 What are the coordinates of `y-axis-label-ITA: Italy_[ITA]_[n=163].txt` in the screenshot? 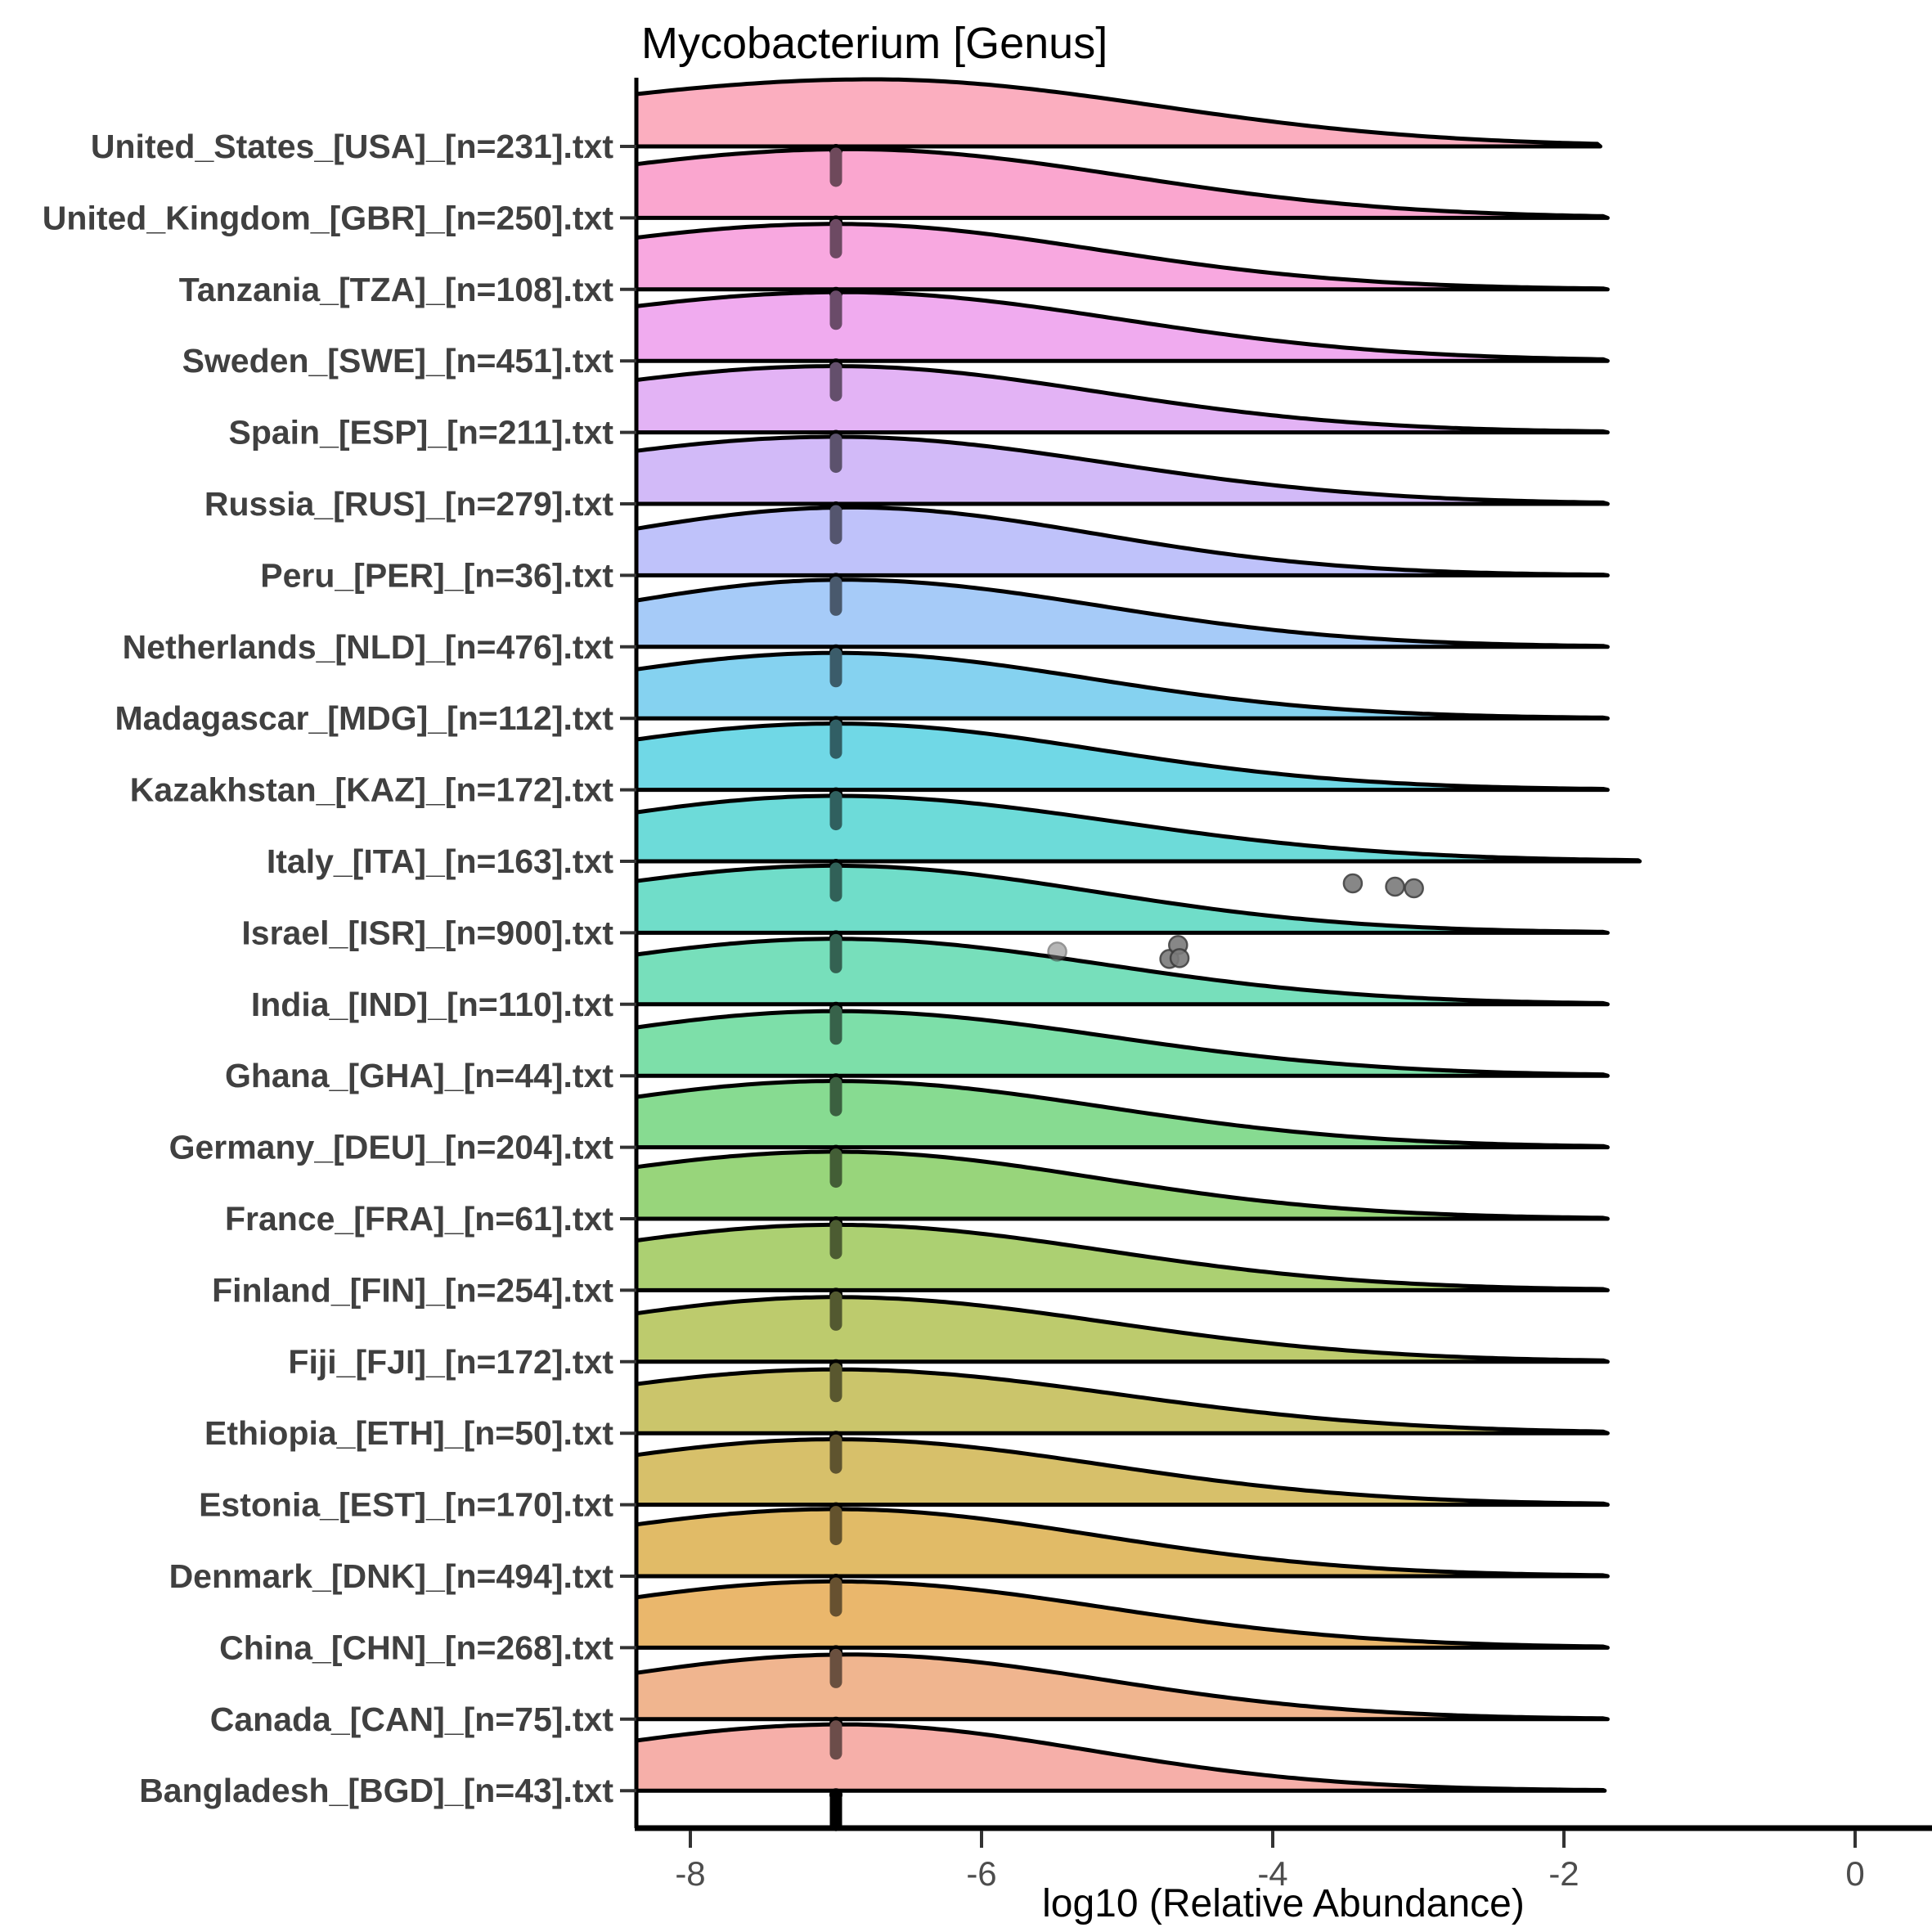 It's located at (441, 861).